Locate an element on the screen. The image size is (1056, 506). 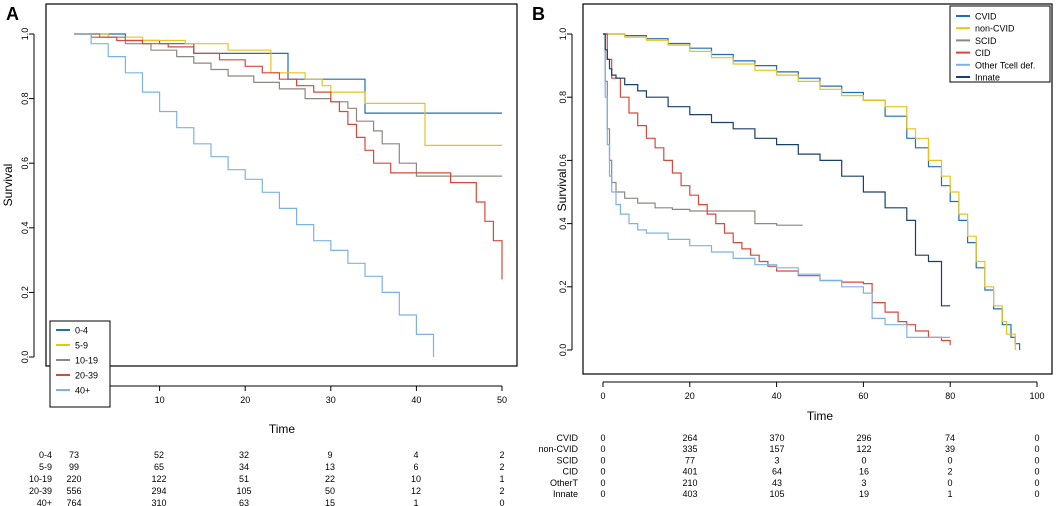
panel-b-legend-label: non-CVID is located at coordinates (995, 29).